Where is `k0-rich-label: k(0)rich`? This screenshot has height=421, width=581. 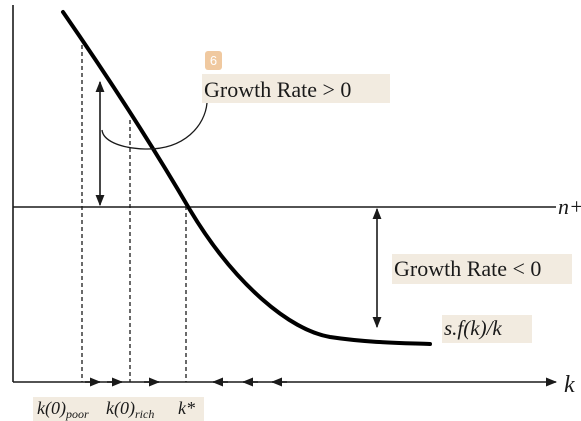
k0-rich-label: k(0)rich is located at coordinates (130, 409).